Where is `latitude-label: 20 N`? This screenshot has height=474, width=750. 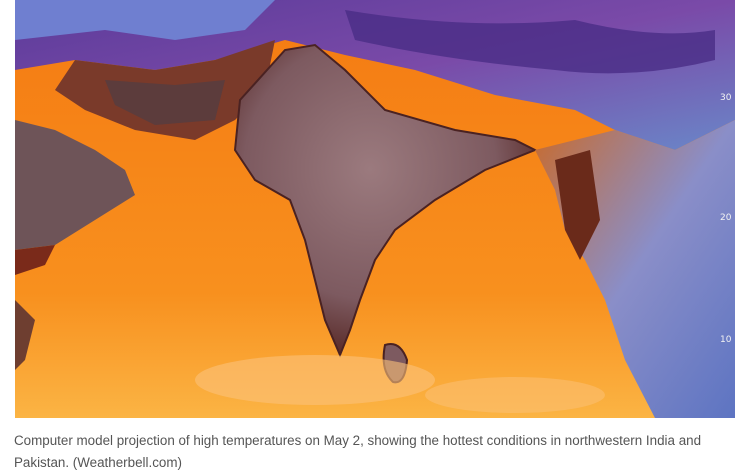
latitude-label: 20 N is located at coordinates (727, 218).